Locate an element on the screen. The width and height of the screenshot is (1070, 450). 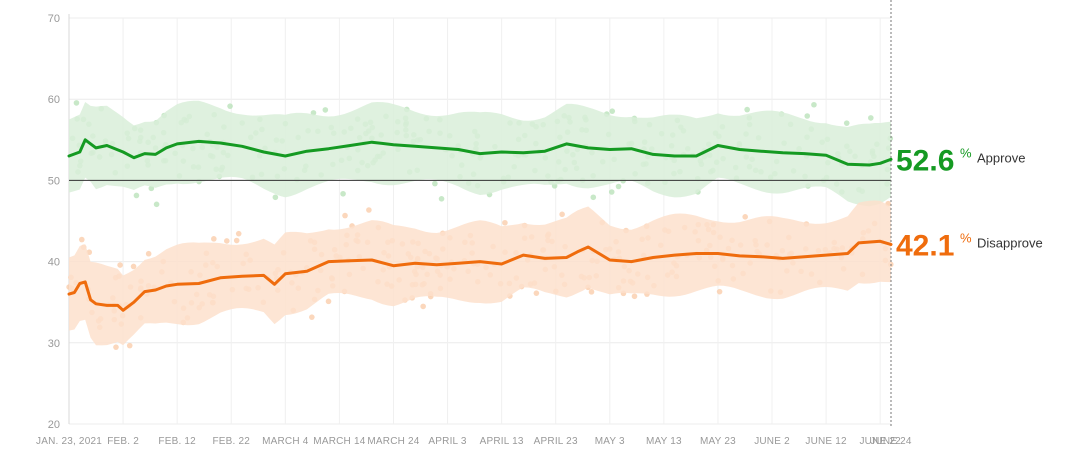
disapprove-value-label: 42.1 is located at coordinates (925, 246).